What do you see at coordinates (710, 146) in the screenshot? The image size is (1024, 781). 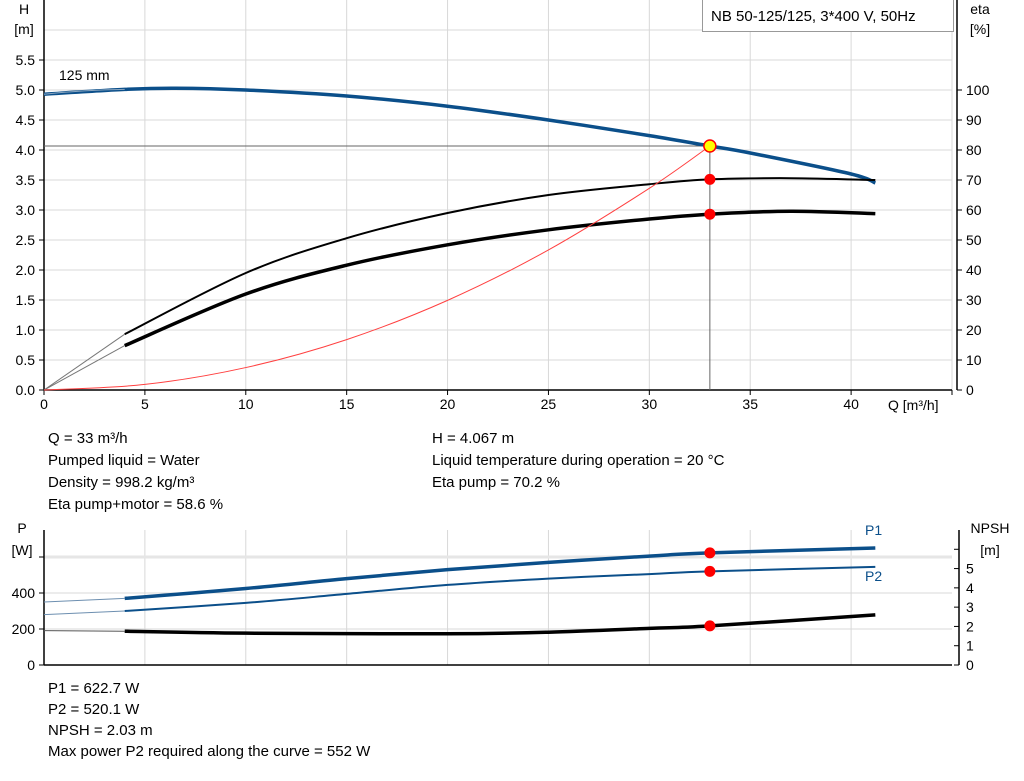 I see `operating-point-head` at bounding box center [710, 146].